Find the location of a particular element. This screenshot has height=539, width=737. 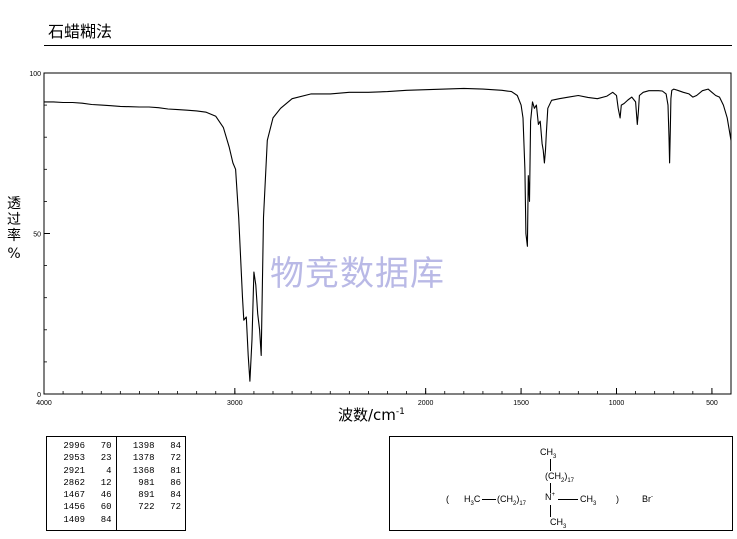

structure-top-chain: (CH2)17 is located at coordinates (560, 477).